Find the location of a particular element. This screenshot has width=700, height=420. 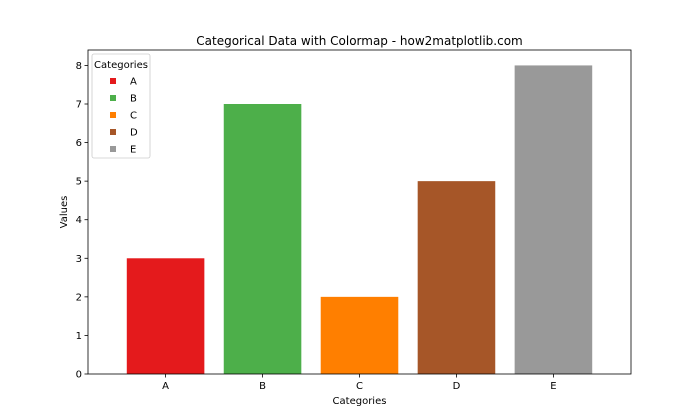

legend-label-b: B is located at coordinates (133, 99).